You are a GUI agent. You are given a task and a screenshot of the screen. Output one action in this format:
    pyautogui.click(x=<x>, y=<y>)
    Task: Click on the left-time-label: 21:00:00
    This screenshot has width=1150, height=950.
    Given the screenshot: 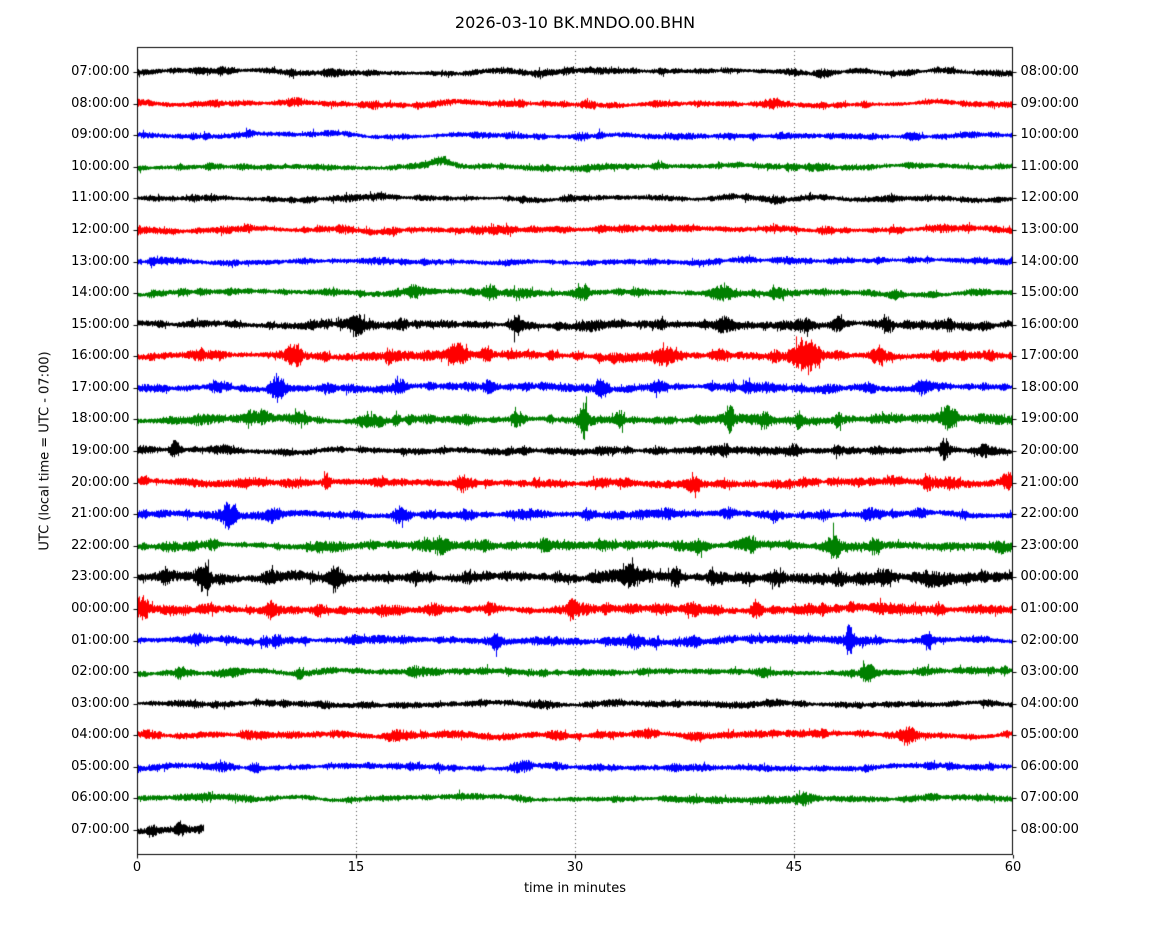 What is the action you would take?
    pyautogui.click(x=100, y=514)
    